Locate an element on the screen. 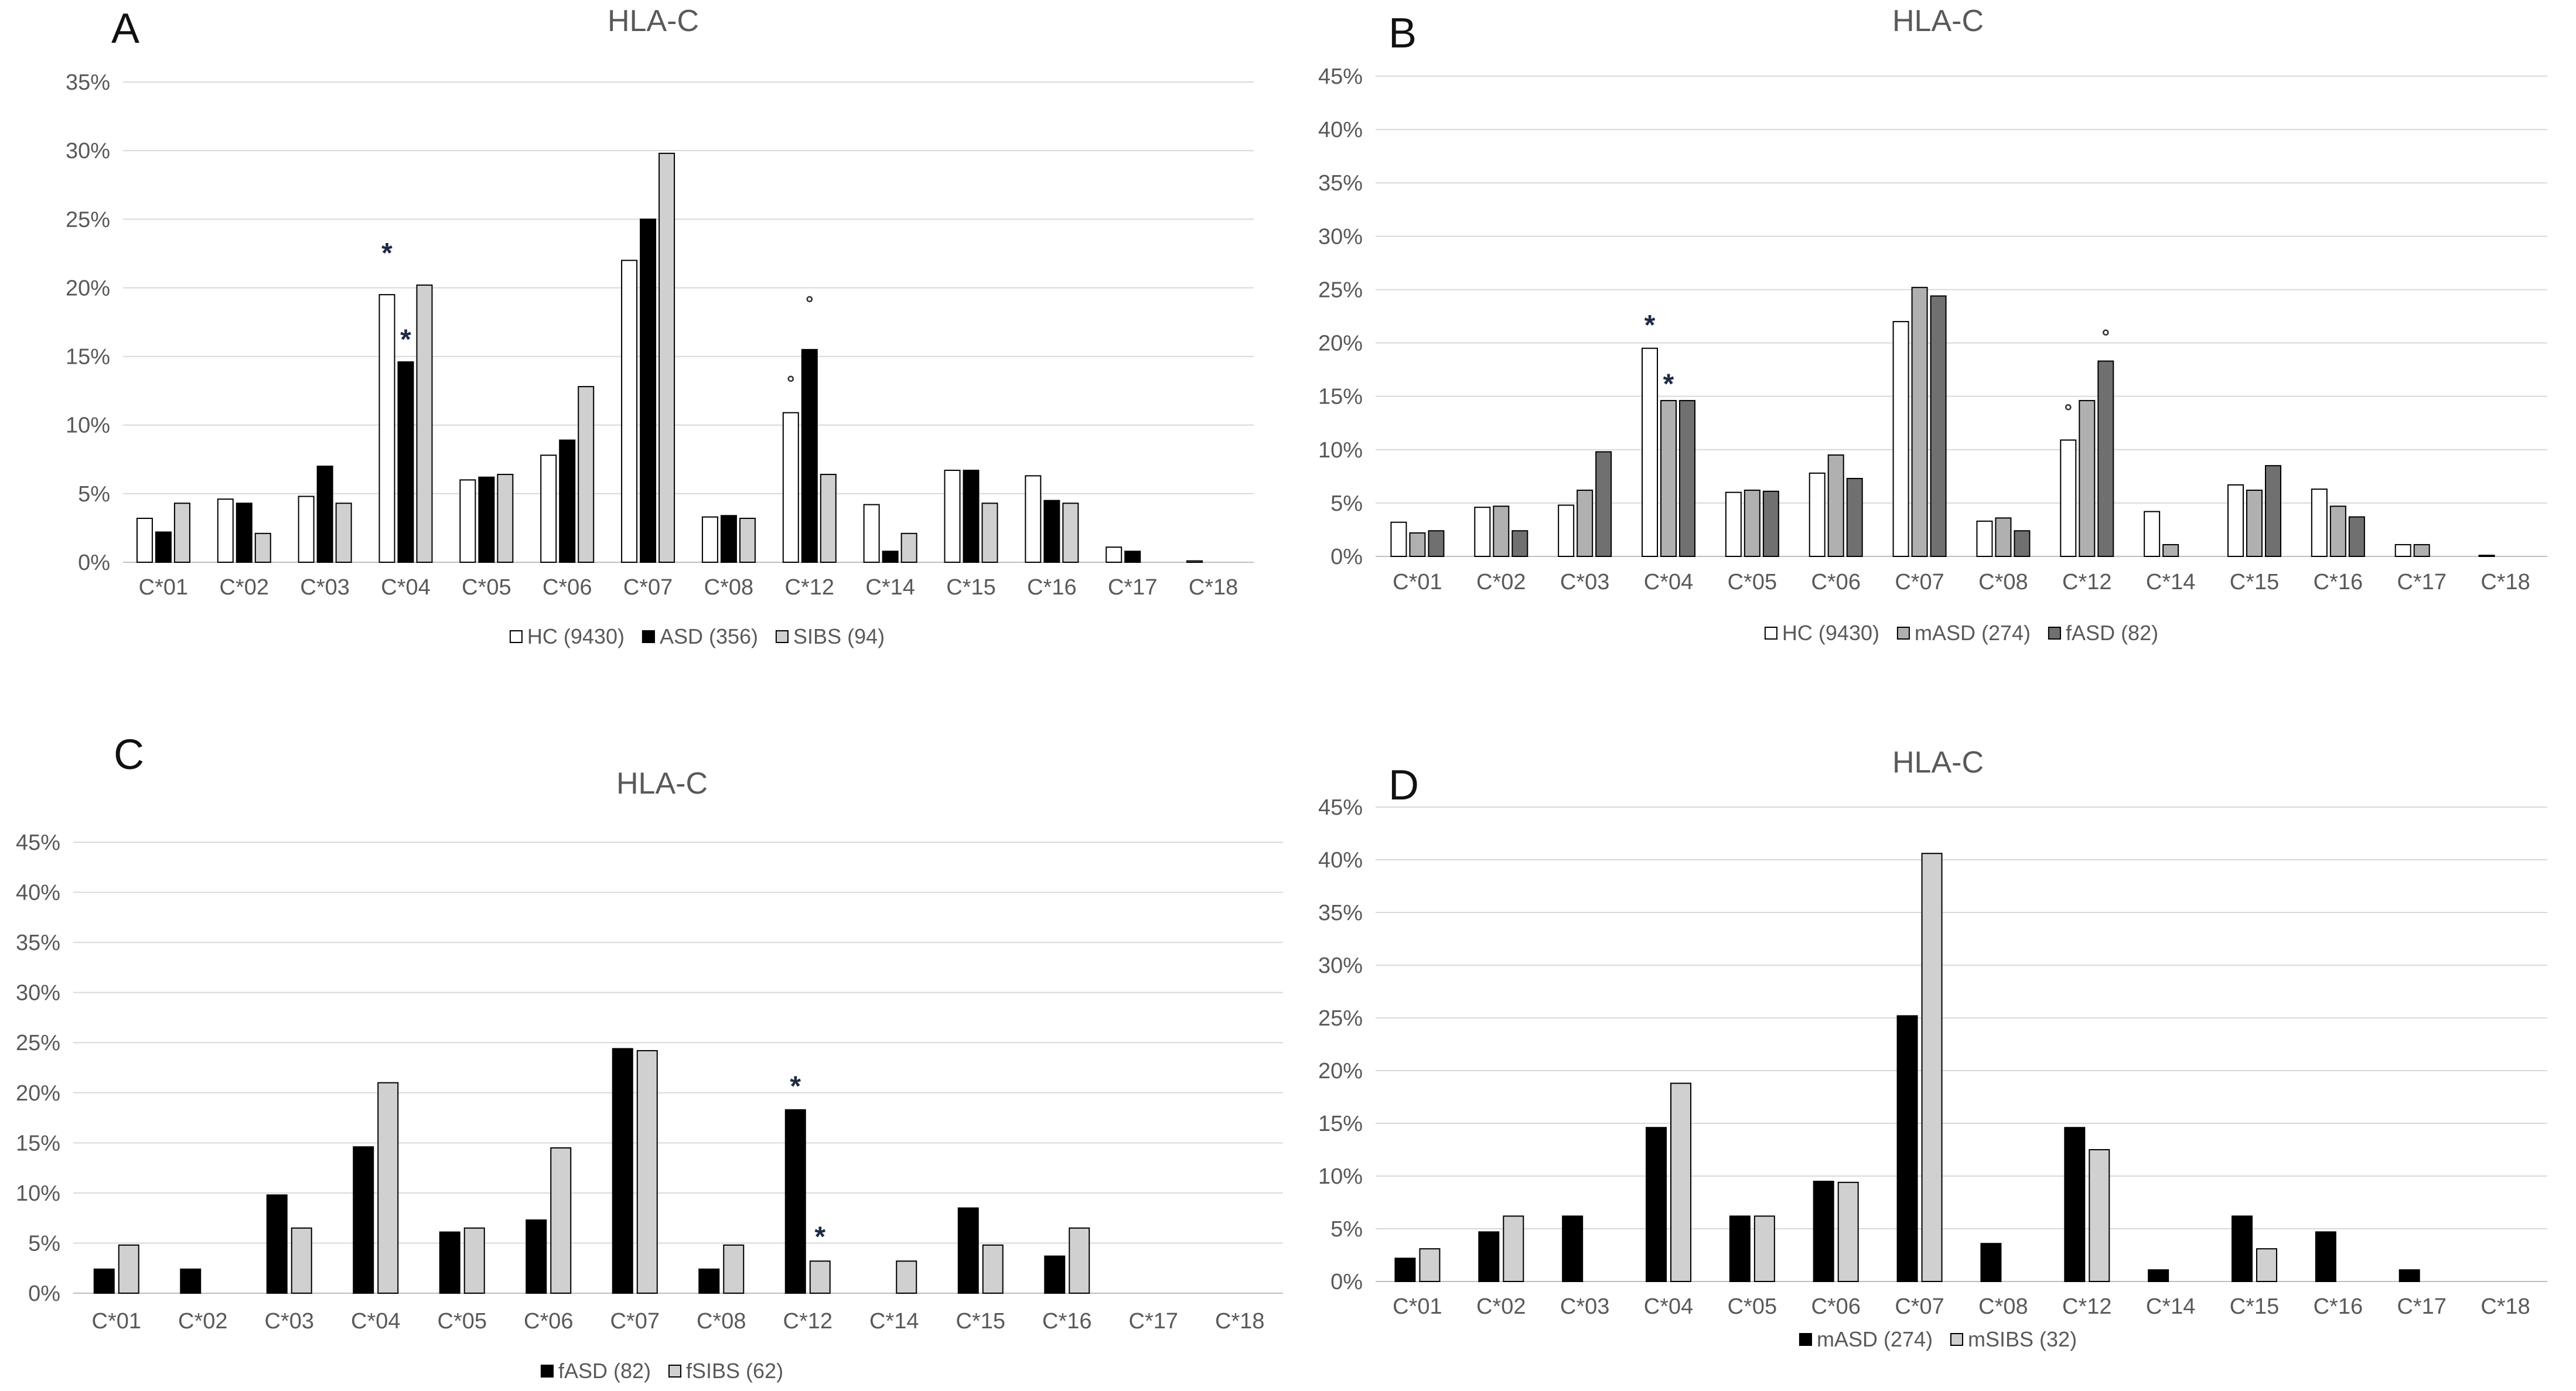 The height and width of the screenshot is (1391, 2576). panel-d-legend: mASD (274) mSIBS (32) is located at coordinates (1938, 1339).